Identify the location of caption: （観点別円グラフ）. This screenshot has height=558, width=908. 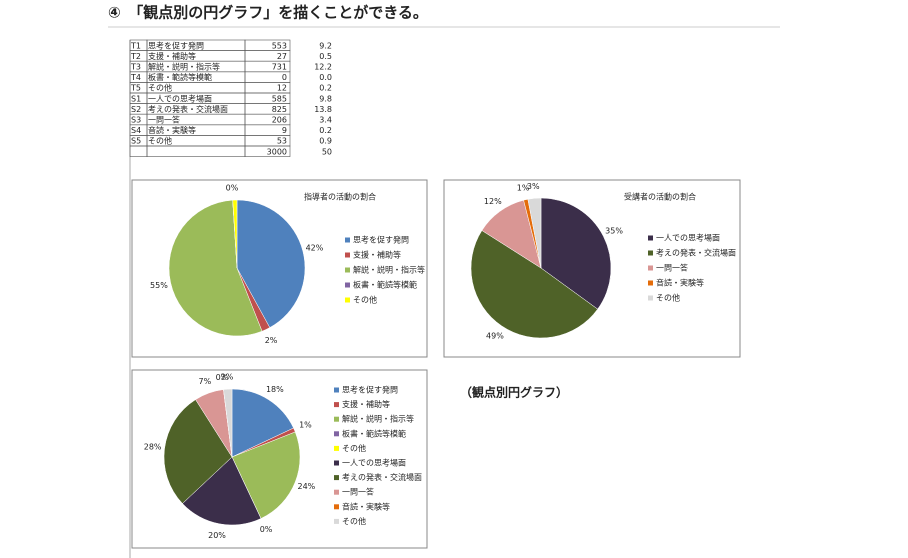
(514, 392).